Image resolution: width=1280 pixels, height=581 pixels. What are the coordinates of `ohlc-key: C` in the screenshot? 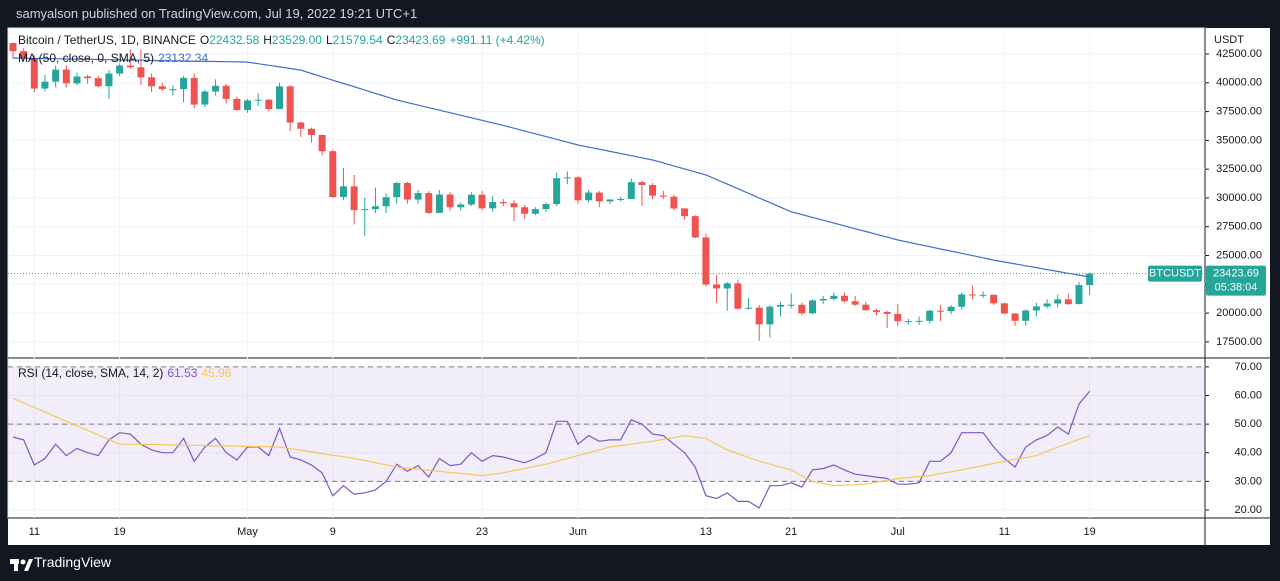 It's located at (391, 40).